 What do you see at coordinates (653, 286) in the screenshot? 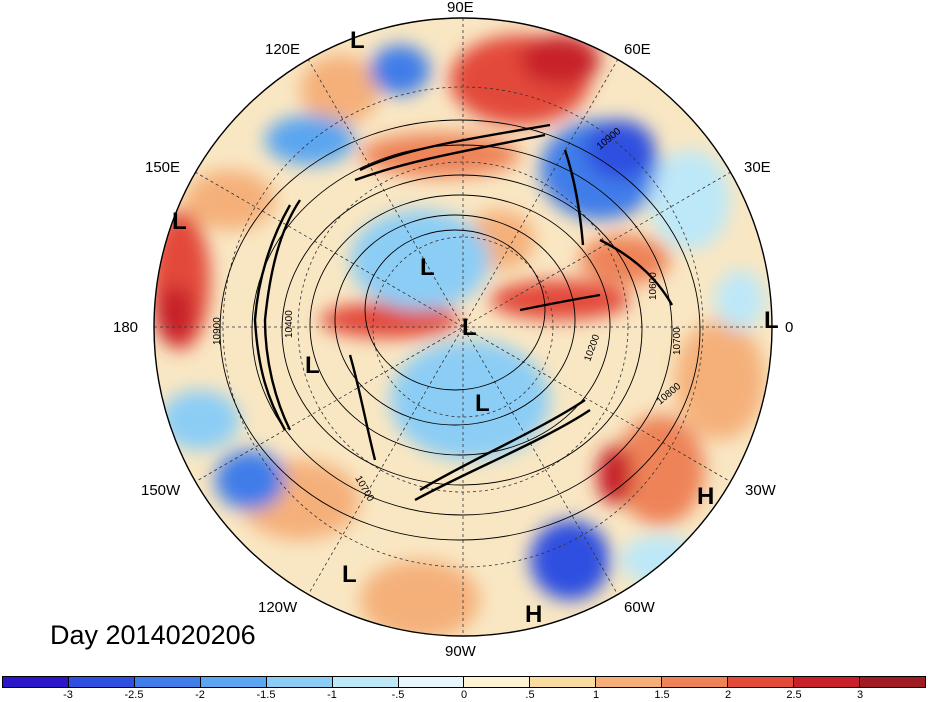
I see `contour-label: 10600` at bounding box center [653, 286].